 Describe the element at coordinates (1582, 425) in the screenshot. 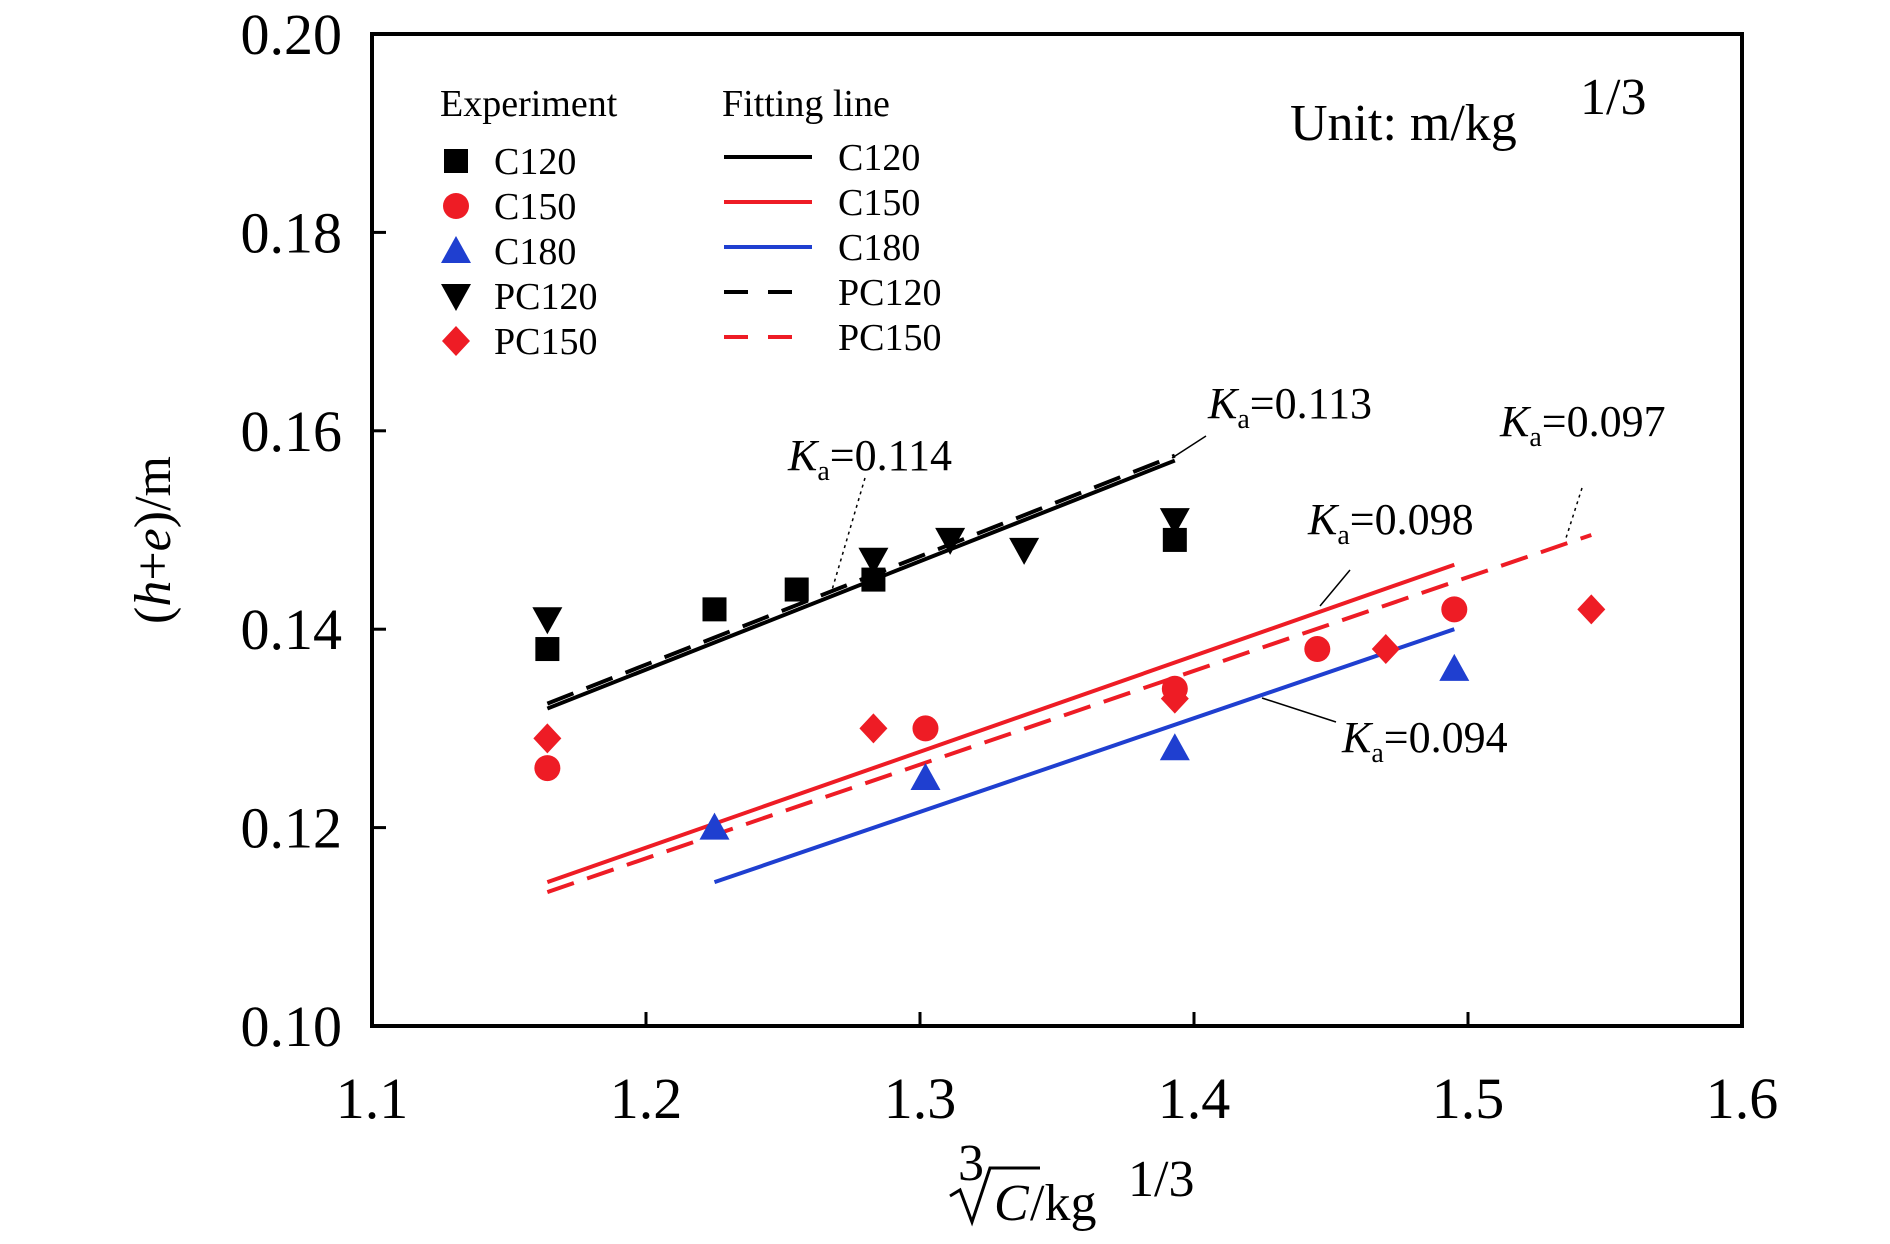

I see `annotation-ka-0097: Ka=0.097` at that location.